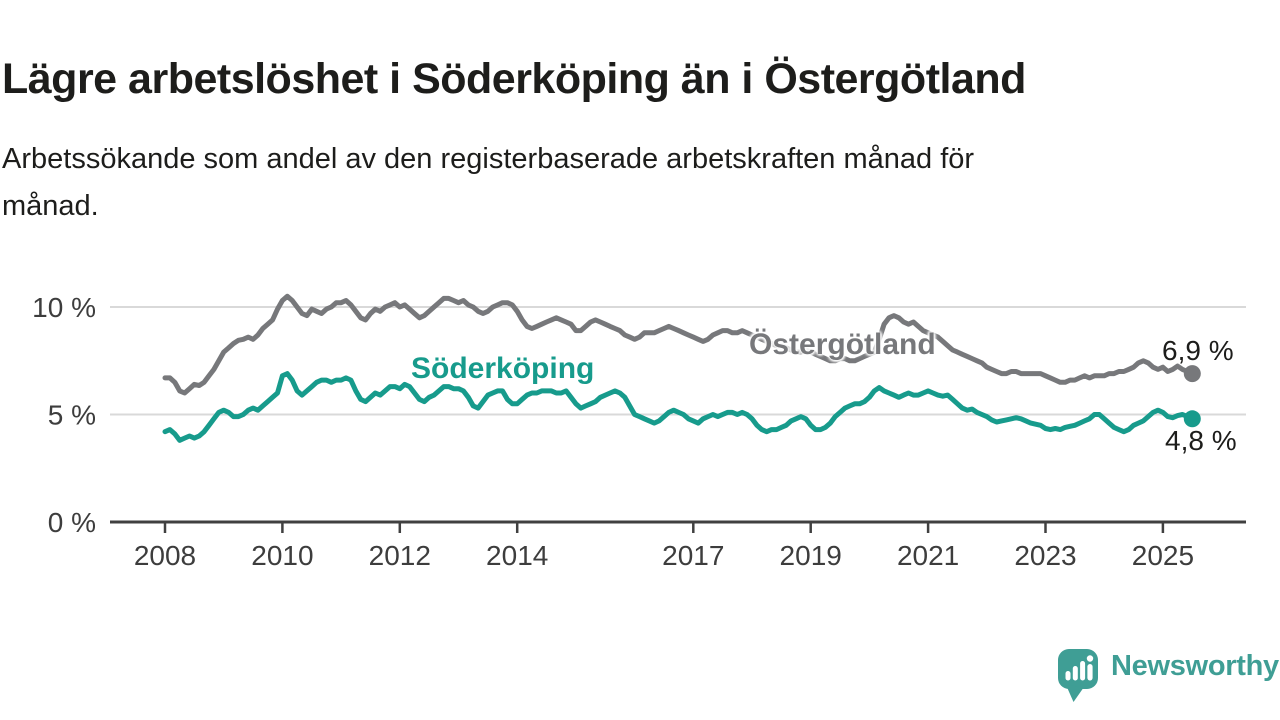  I want to click on x-tick-label-2017: 2017, so click(693, 555).